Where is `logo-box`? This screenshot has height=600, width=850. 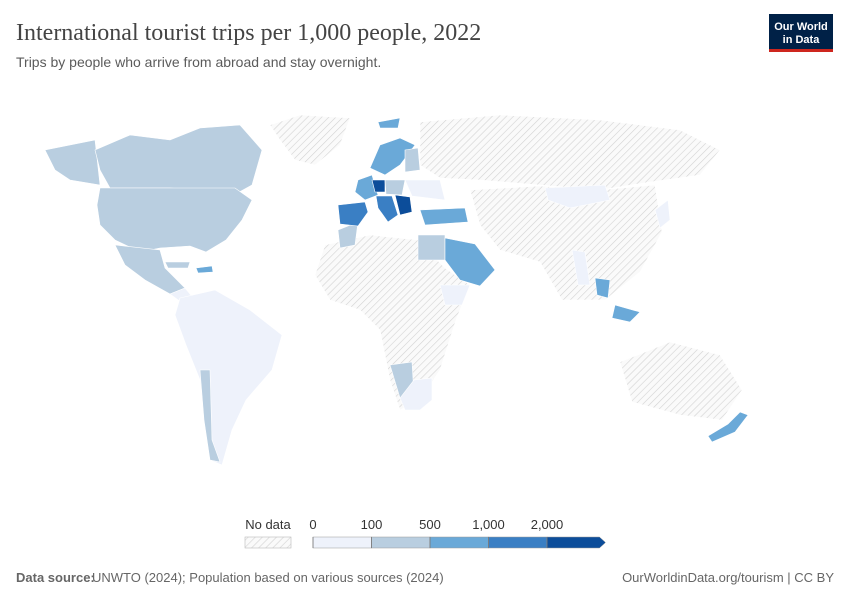 logo-box is located at coordinates (801, 32).